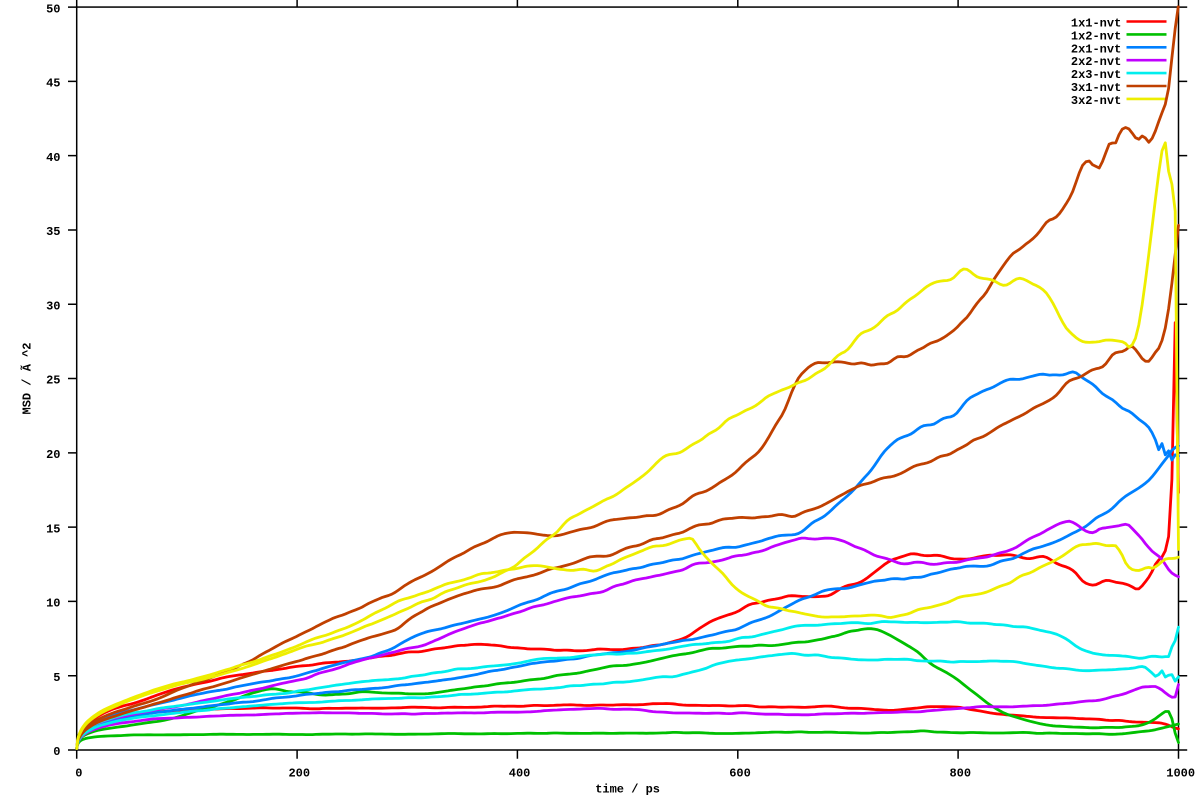  What do you see at coordinates (1096, 101) in the screenshot?
I see `svg-text: 3x2-nvt` at bounding box center [1096, 101].